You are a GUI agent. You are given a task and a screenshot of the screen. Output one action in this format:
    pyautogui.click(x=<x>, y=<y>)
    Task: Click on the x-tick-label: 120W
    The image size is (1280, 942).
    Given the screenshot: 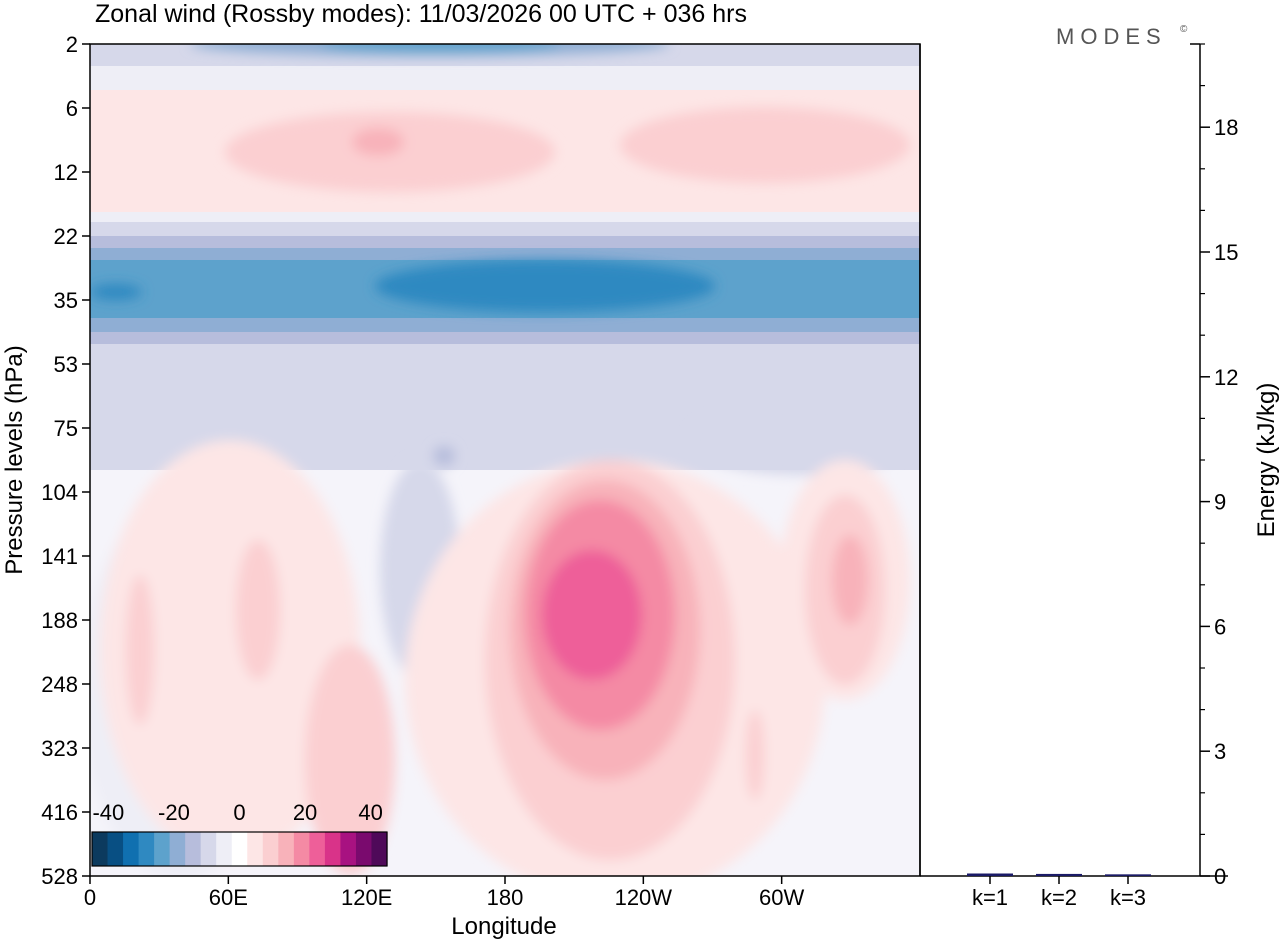 What is the action you would take?
    pyautogui.click(x=644, y=897)
    